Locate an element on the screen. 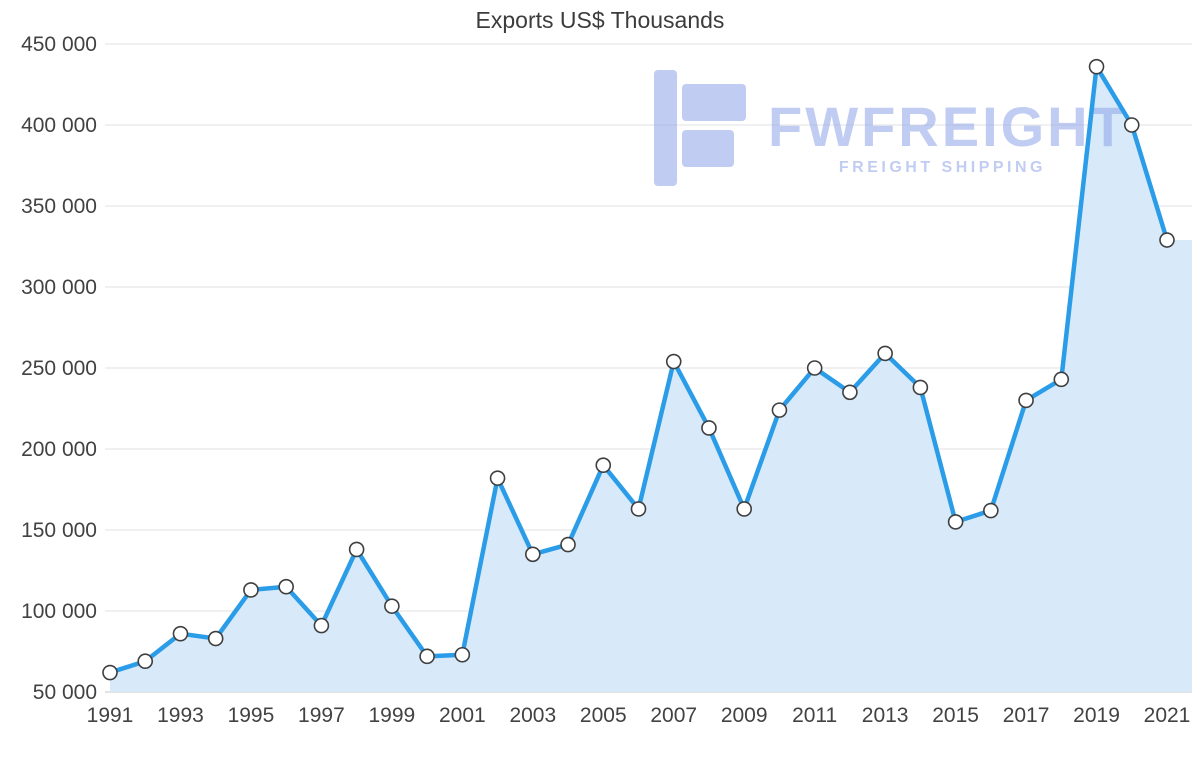 The height and width of the screenshot is (763, 1200). x-axis-label: 2009 is located at coordinates (744, 715).